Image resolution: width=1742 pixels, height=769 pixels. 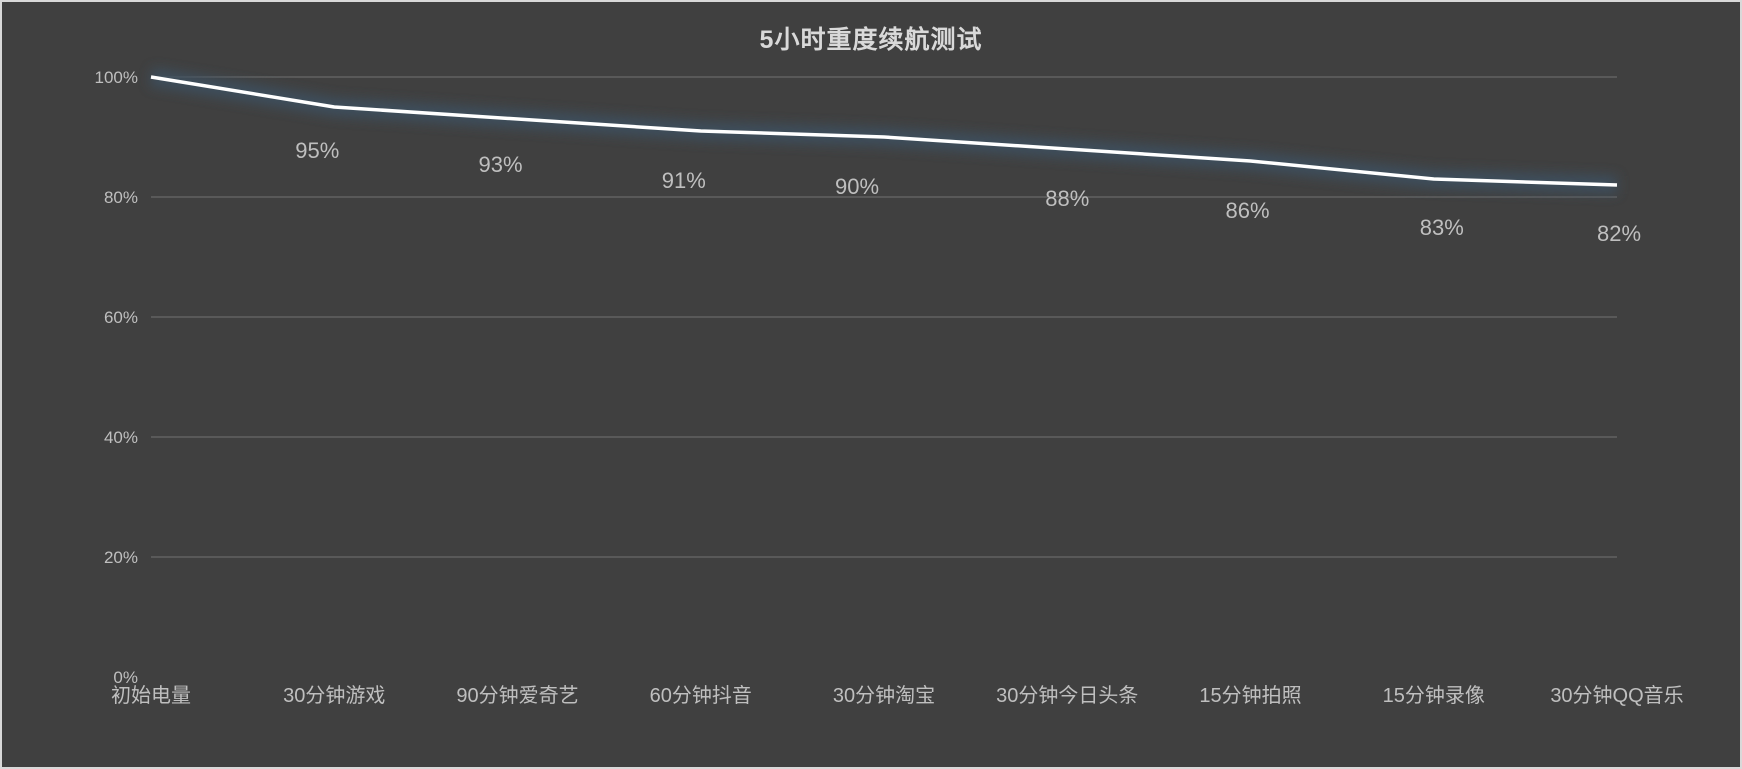 What do you see at coordinates (1434, 695) in the screenshot?
I see `x-category-label: 15分钟录像` at bounding box center [1434, 695].